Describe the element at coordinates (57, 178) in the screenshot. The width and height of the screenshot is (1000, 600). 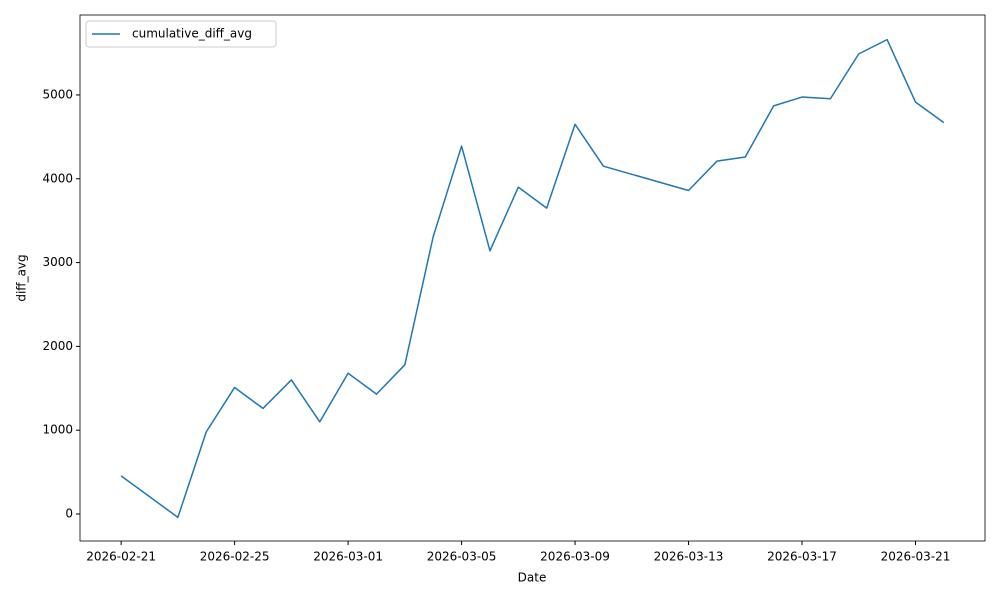
I see `y-tick-label: 4000` at that location.